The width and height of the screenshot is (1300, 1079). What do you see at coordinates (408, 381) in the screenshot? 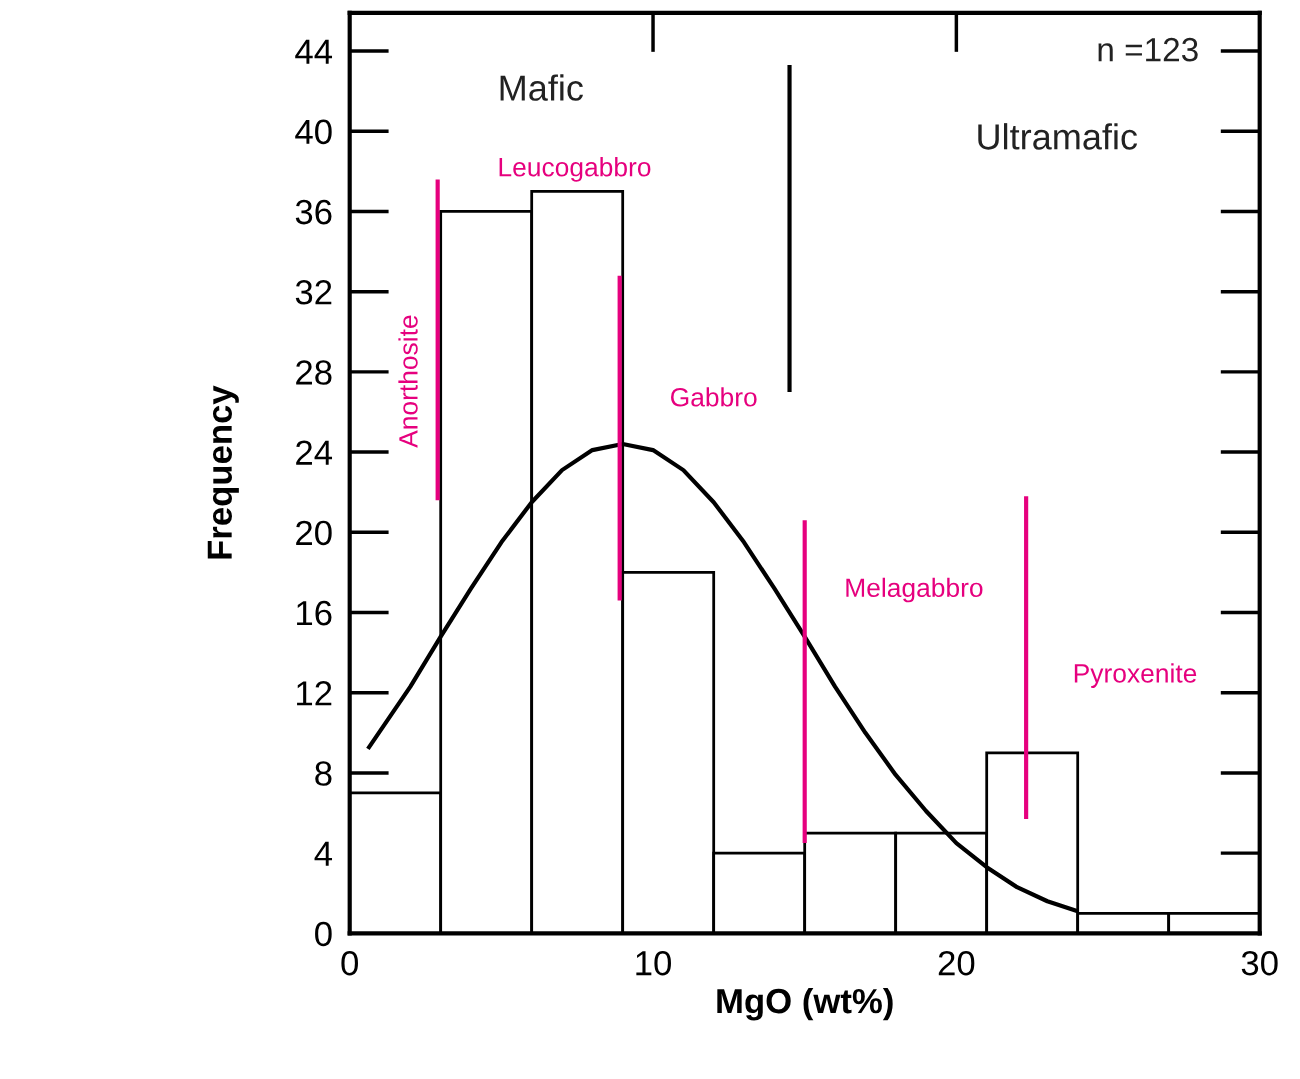
I see `annotation: Anorthosite` at bounding box center [408, 381].